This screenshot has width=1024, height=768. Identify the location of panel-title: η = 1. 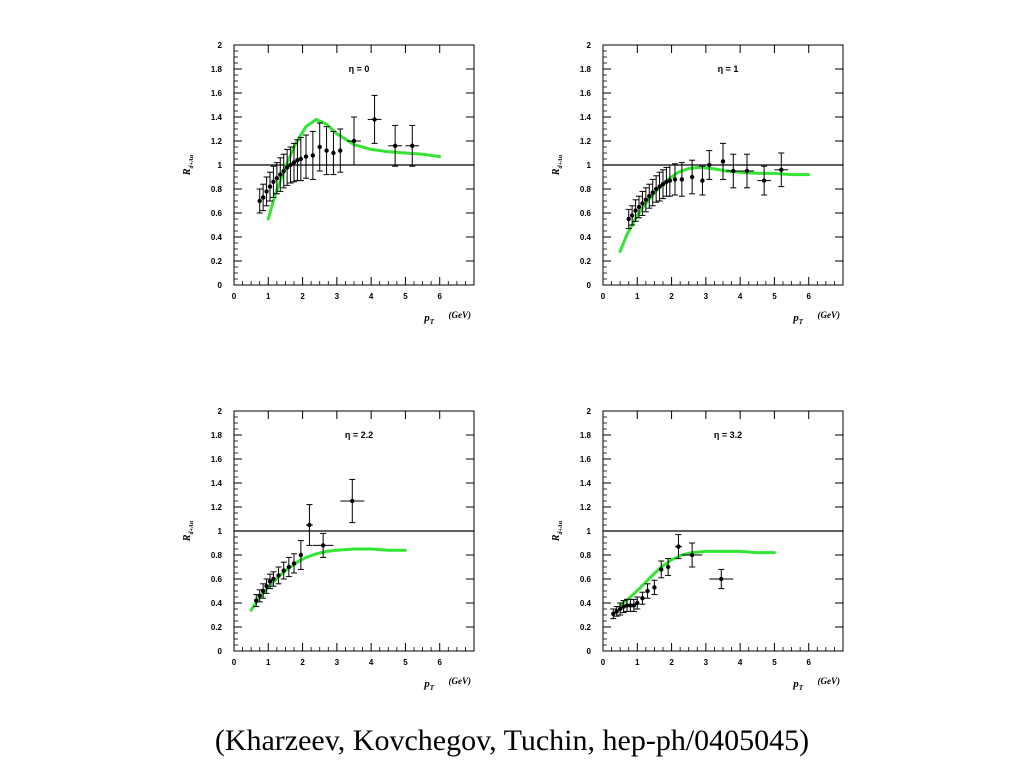
(728, 69).